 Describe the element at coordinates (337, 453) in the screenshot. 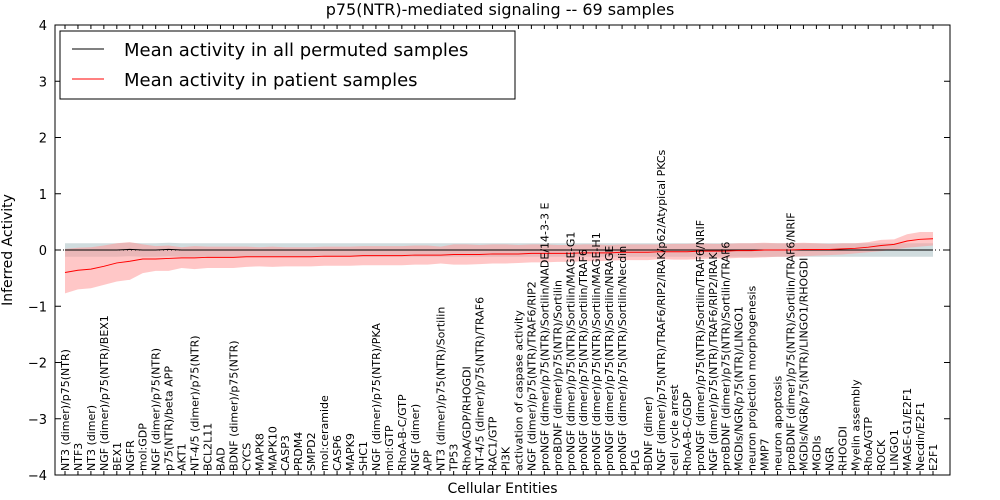

I see `entity-label: CASP6` at that location.